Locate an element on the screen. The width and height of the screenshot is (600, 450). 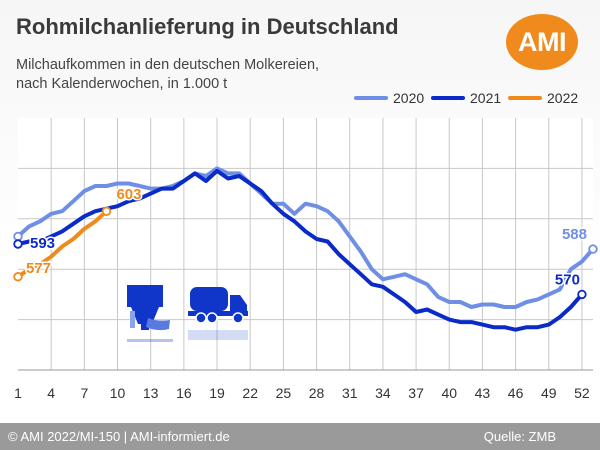
chart-title: Rohmilchanlieferung in Deutschland is located at coordinates (207, 26).